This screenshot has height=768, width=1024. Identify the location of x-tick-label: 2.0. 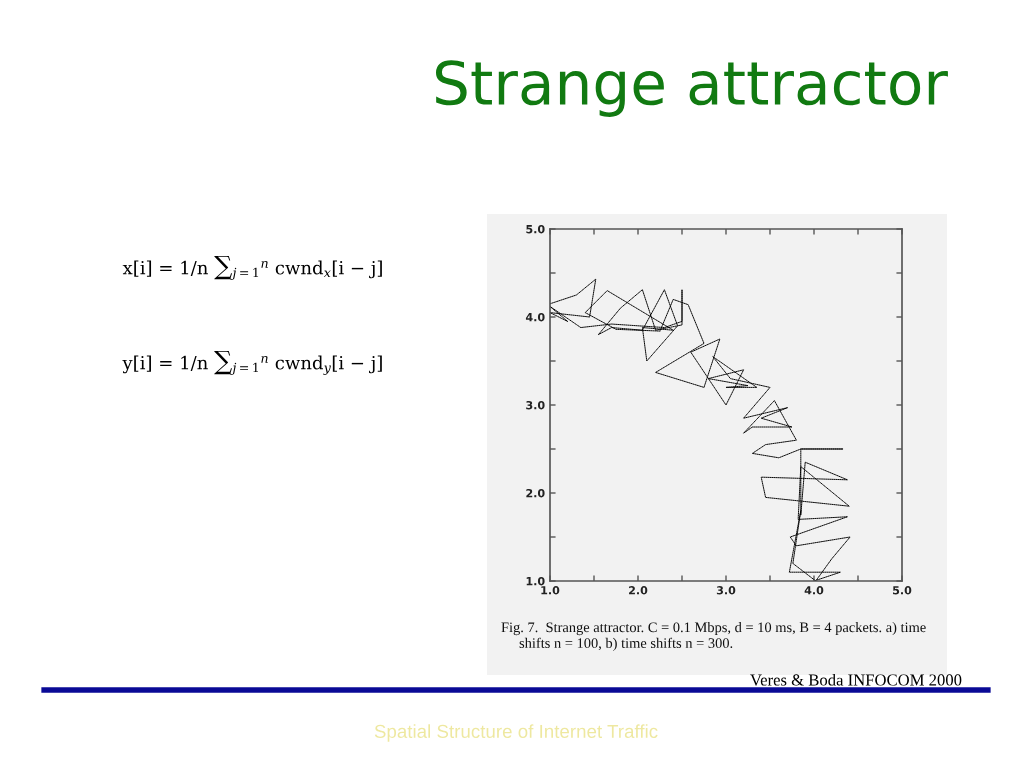
(638, 590).